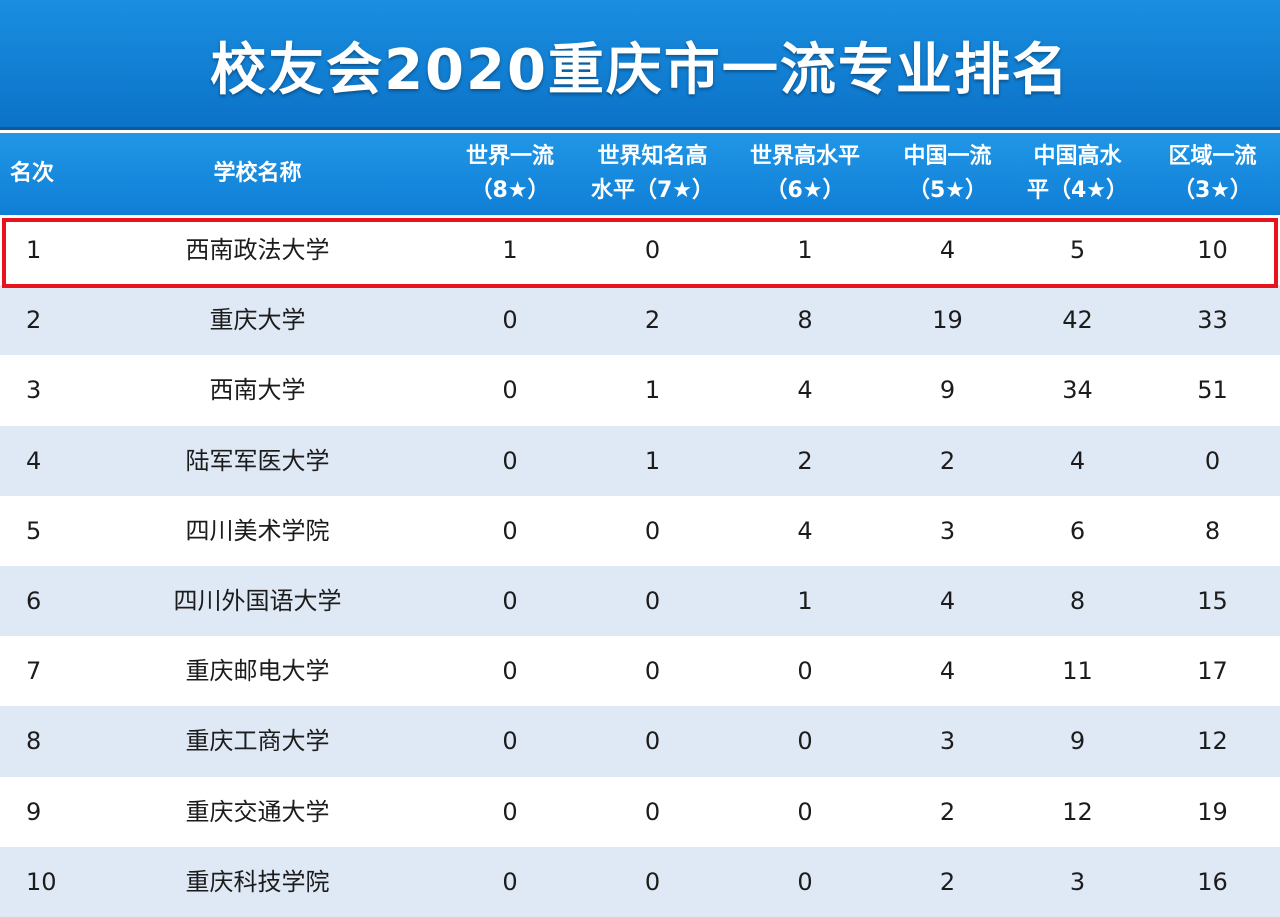 The width and height of the screenshot is (1280, 917). Describe the element at coordinates (1077, 390) in the screenshot. I see `cell-c4: 34` at that location.